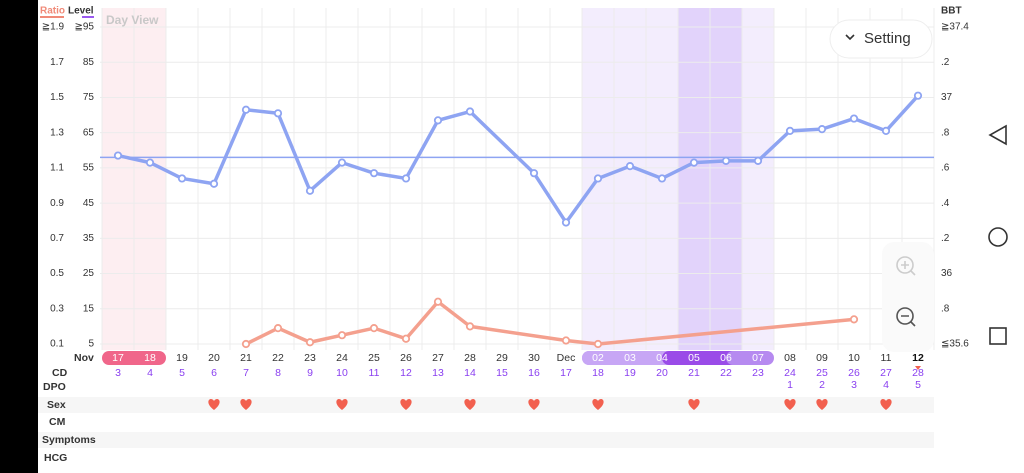  I want to click on date-label: 30, so click(534, 358).